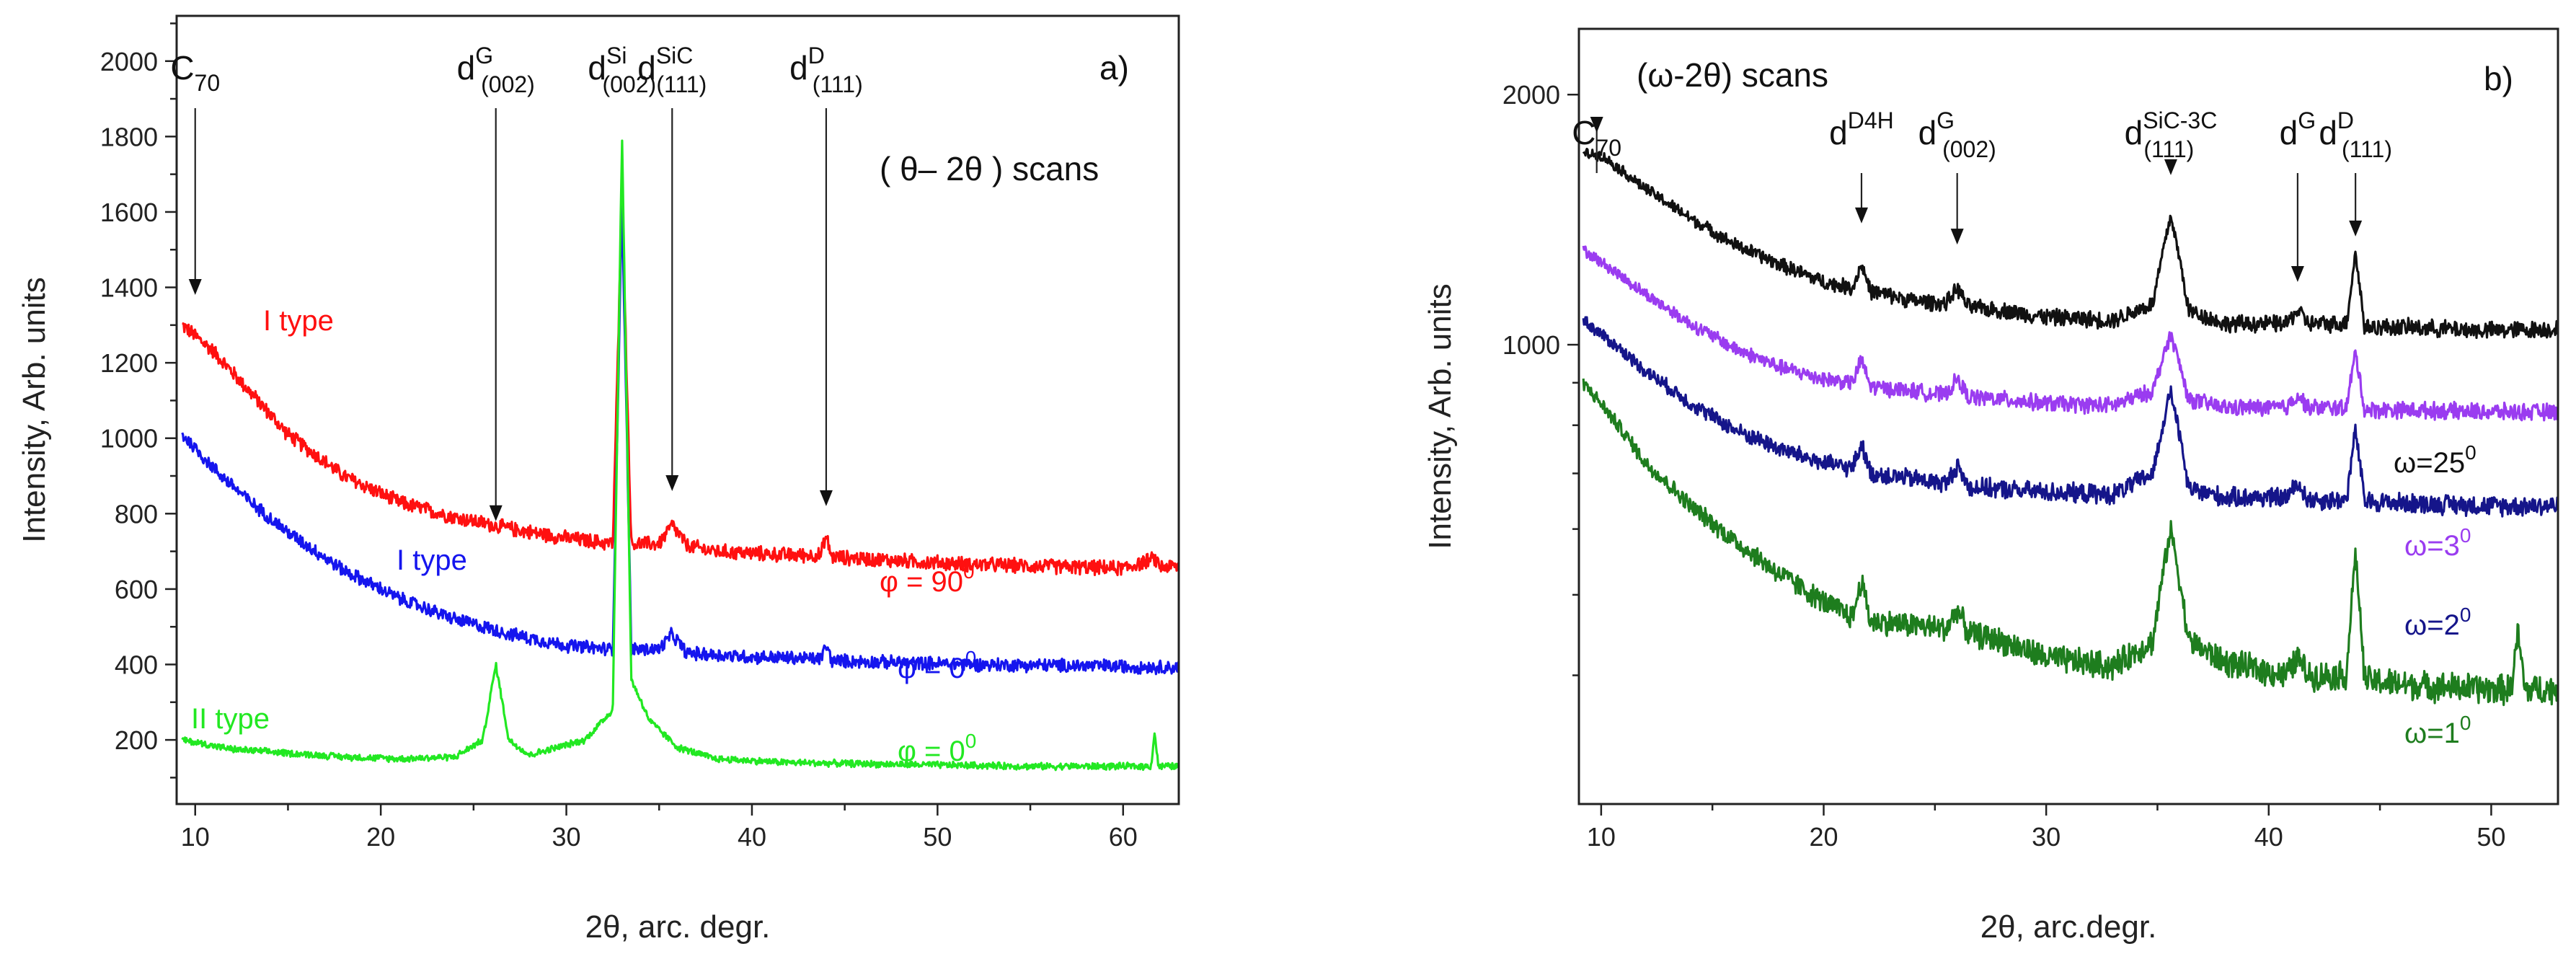 This screenshot has width=2576, height=954. I want to click on y-tick-label: 600, so click(136, 589).